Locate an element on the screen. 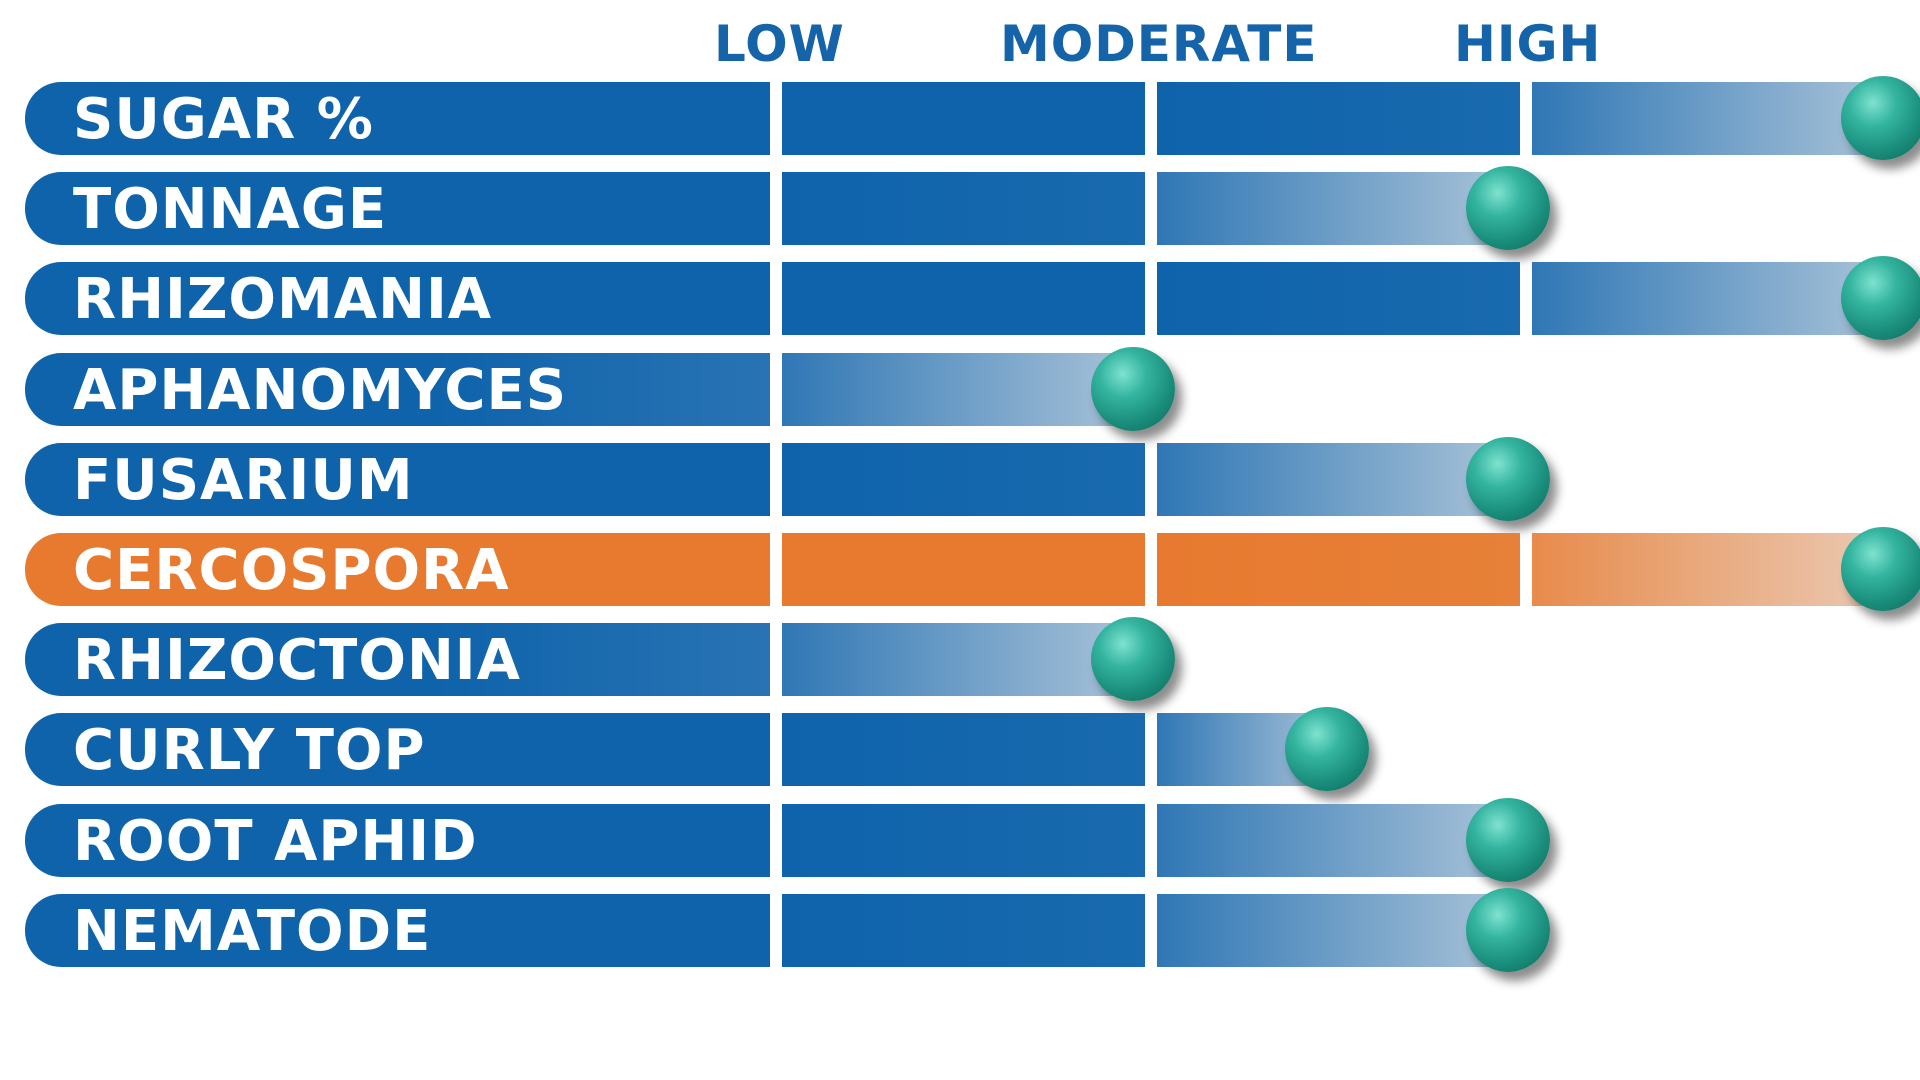 Image resolution: width=1920 pixels, height=1080 pixels. row-label: TONNAGE is located at coordinates (230, 210).